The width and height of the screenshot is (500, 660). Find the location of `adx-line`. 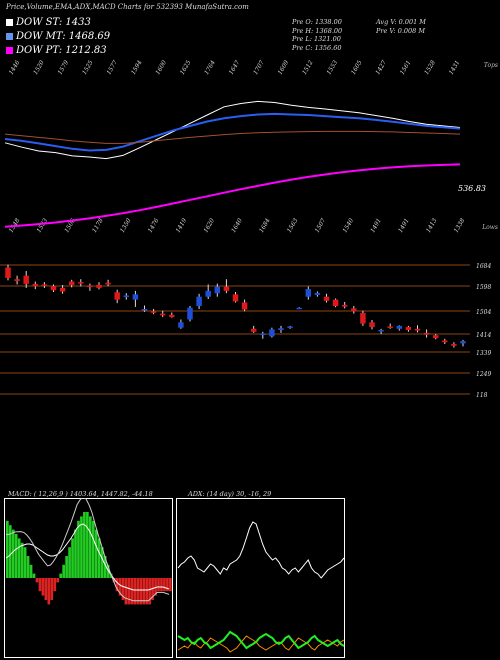

adx-line is located at coordinates (261, 550).